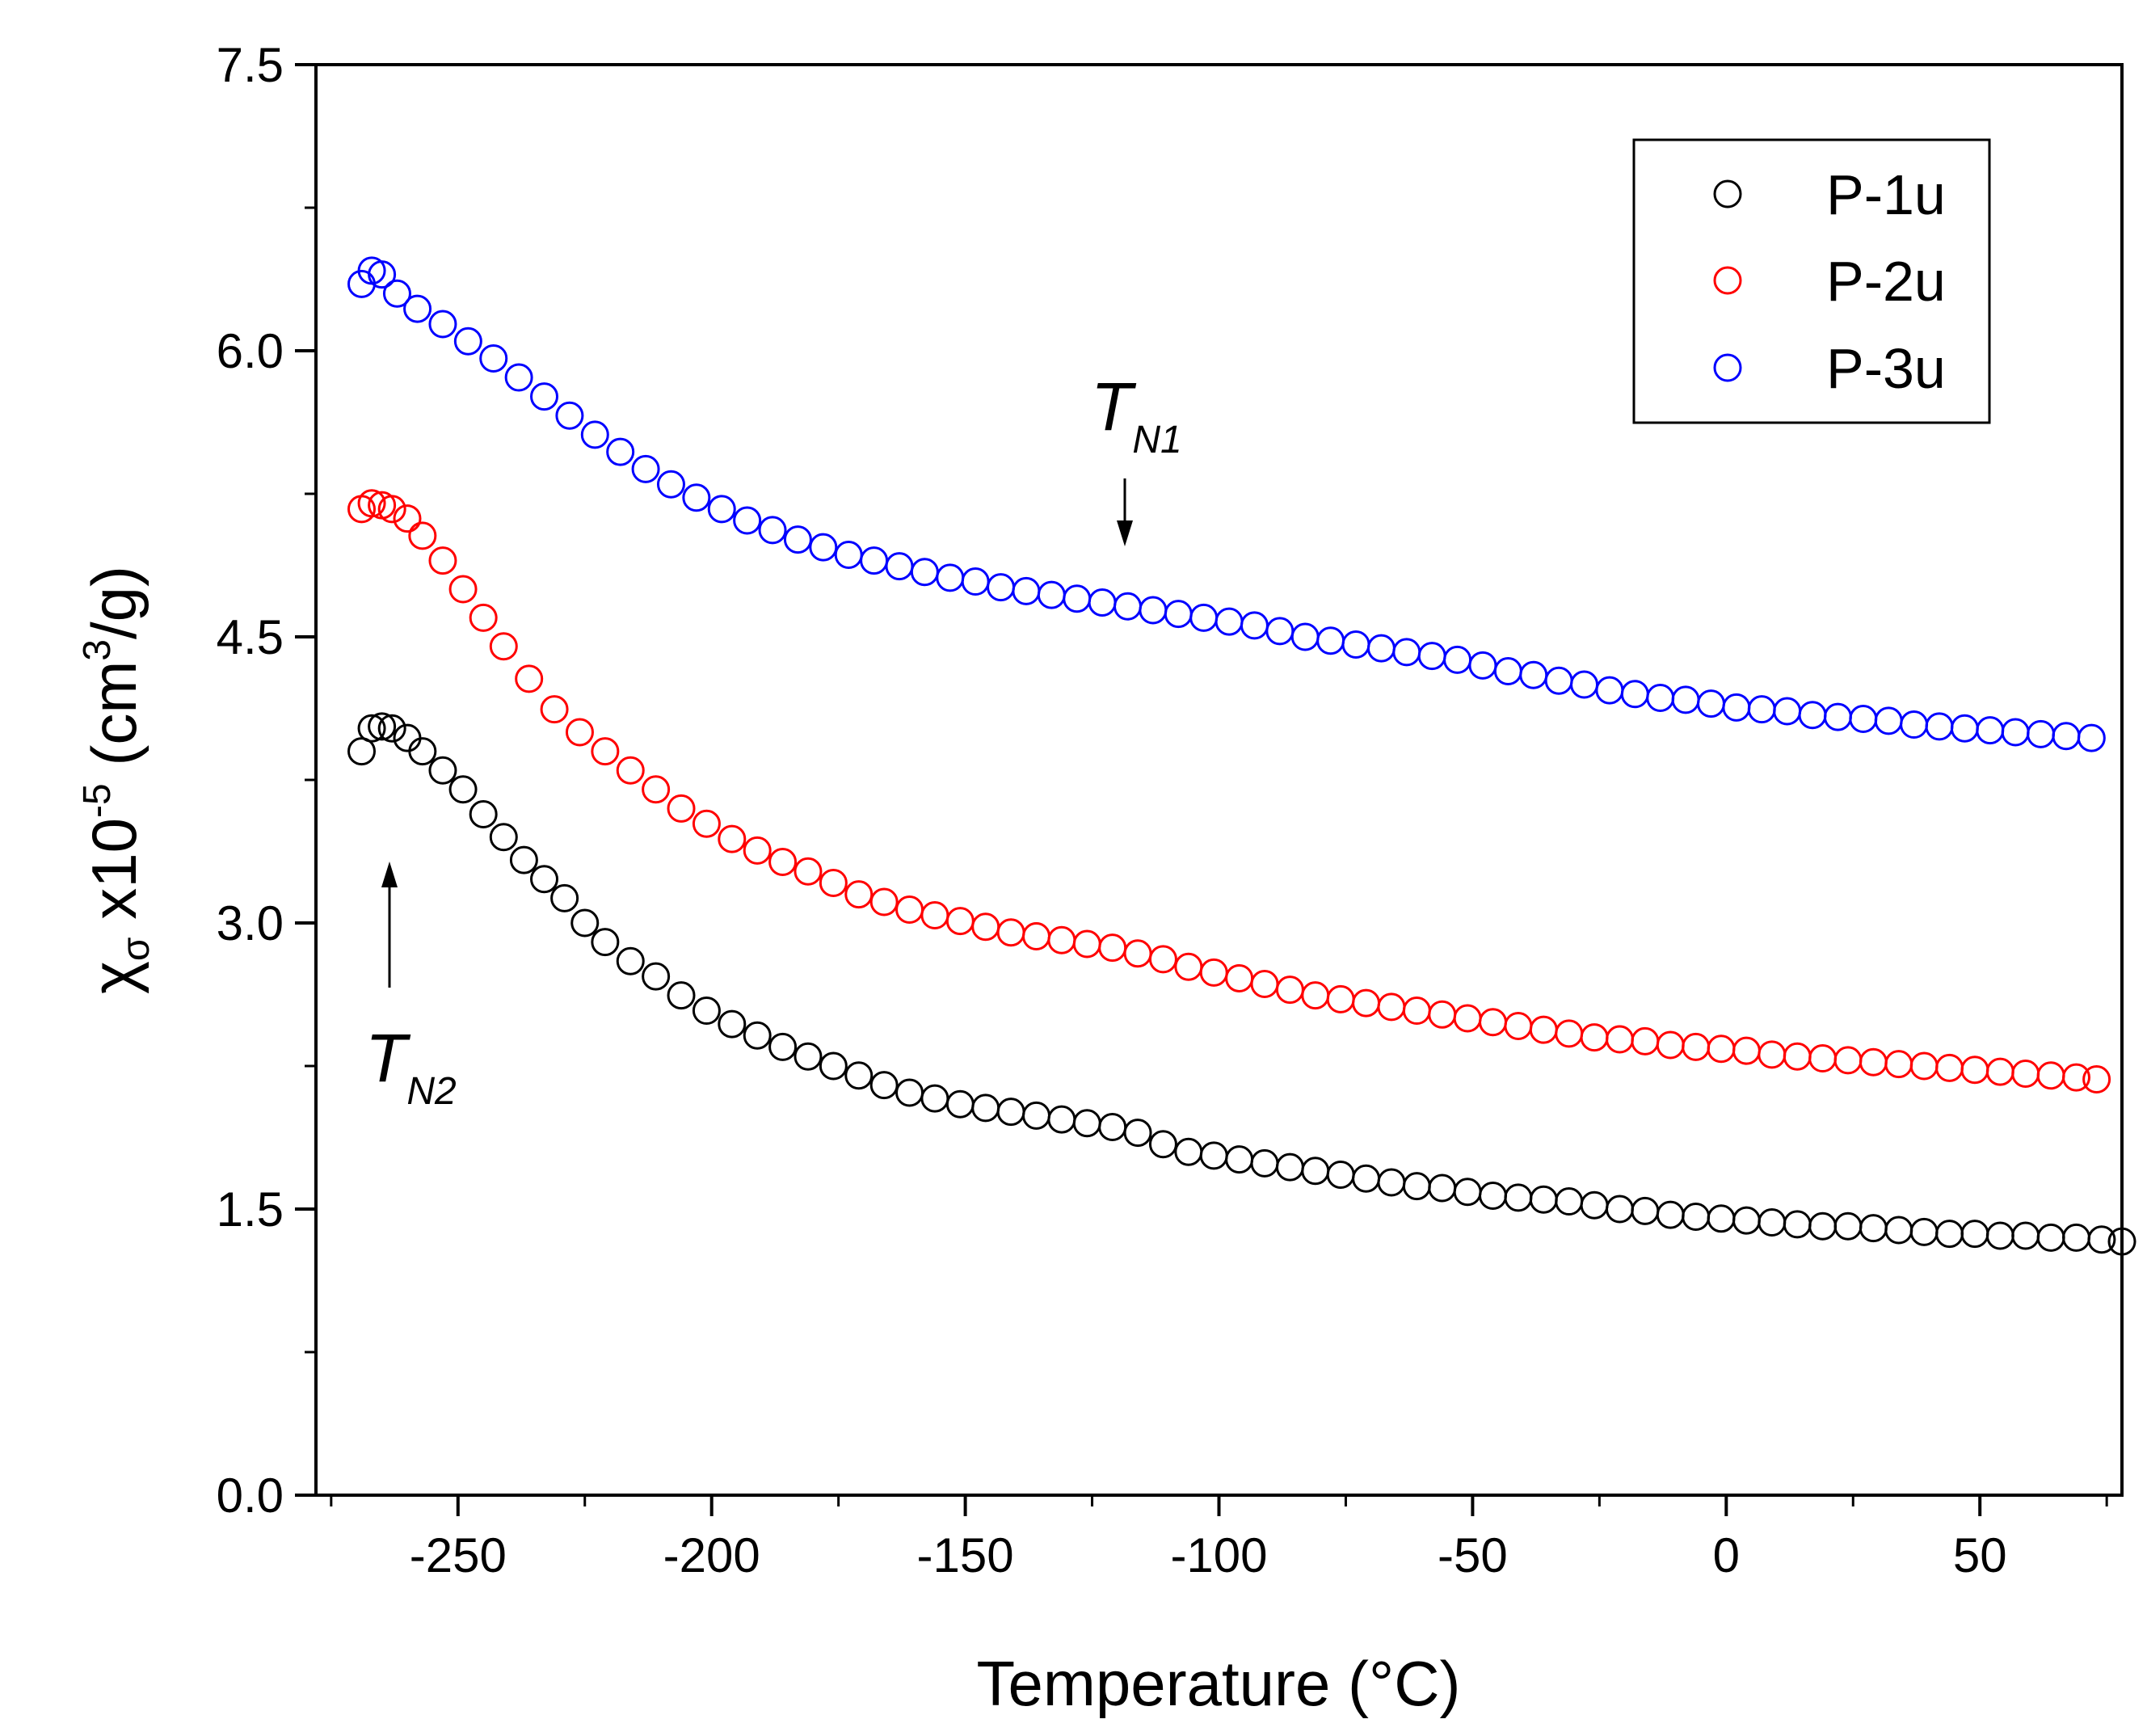  What do you see at coordinates (389, 874) in the screenshot?
I see `tn2-arrowhead` at bounding box center [389, 874].